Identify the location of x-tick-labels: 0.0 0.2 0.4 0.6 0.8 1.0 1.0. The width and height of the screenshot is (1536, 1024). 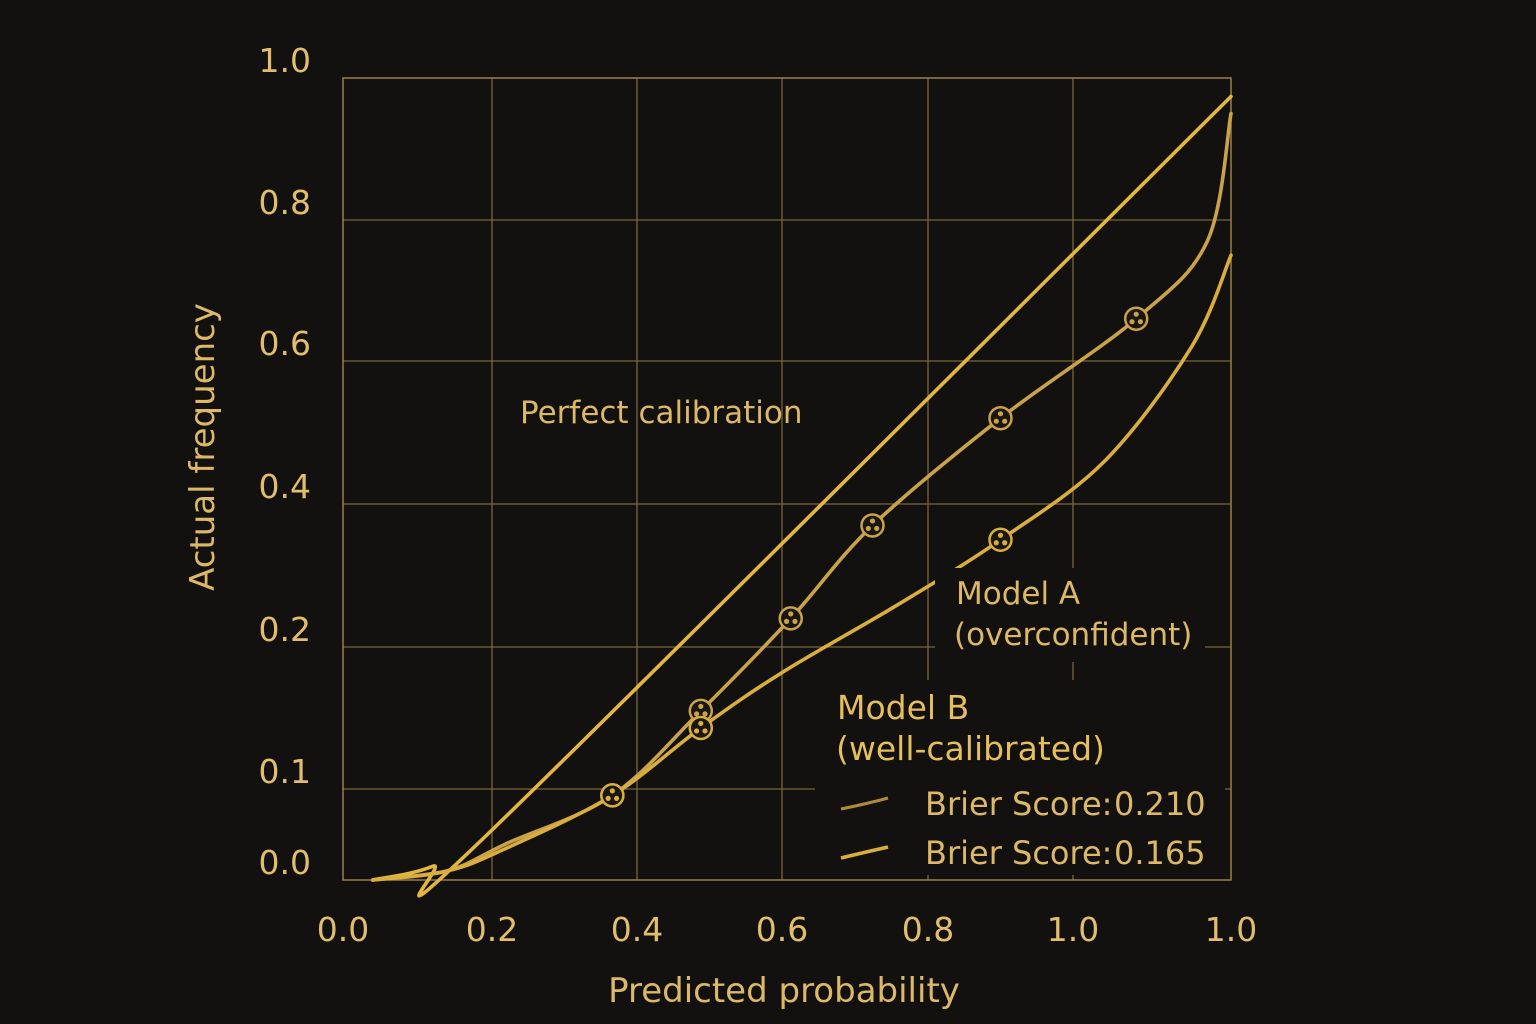
(787, 929).